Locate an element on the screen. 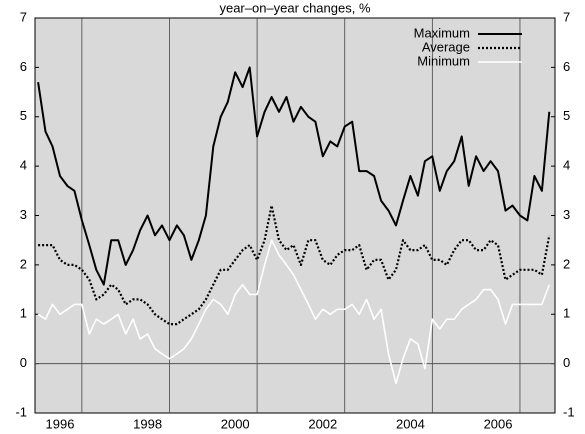 The height and width of the screenshot is (434, 585). y2-tick-label: 5 is located at coordinates (566, 115).